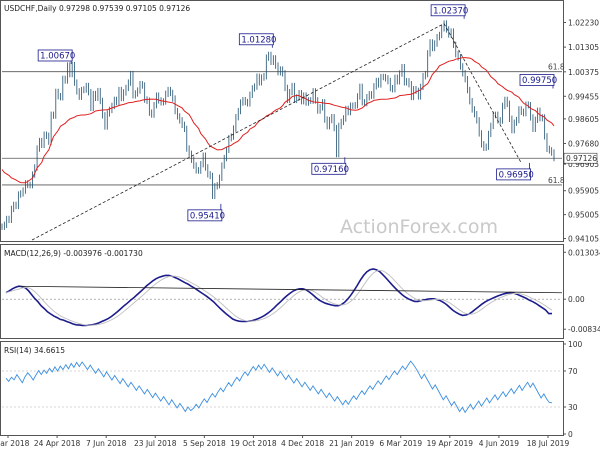 The width and height of the screenshot is (600, 455). I want to click on macd-y-tick-label: -0.00834, so click(584, 329).